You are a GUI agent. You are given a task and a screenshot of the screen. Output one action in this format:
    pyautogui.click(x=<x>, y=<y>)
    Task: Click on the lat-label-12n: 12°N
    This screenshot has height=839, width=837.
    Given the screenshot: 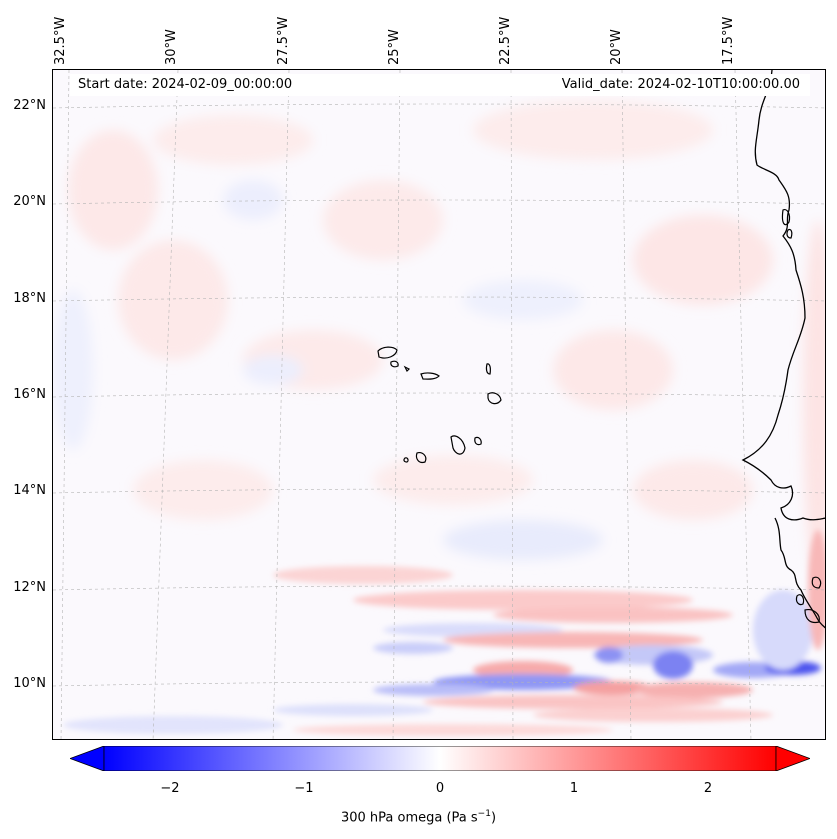 What is the action you would take?
    pyautogui.click(x=29, y=587)
    